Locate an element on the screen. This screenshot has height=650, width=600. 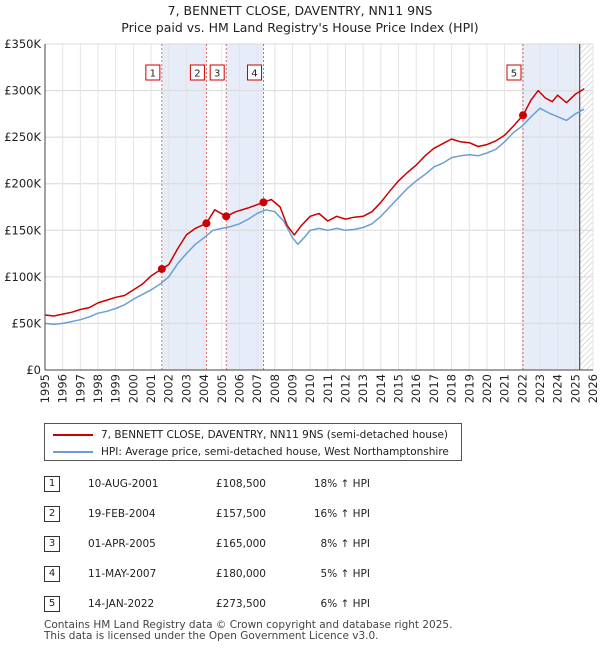
x-tick-label: 1996 is located at coordinates (63, 388).